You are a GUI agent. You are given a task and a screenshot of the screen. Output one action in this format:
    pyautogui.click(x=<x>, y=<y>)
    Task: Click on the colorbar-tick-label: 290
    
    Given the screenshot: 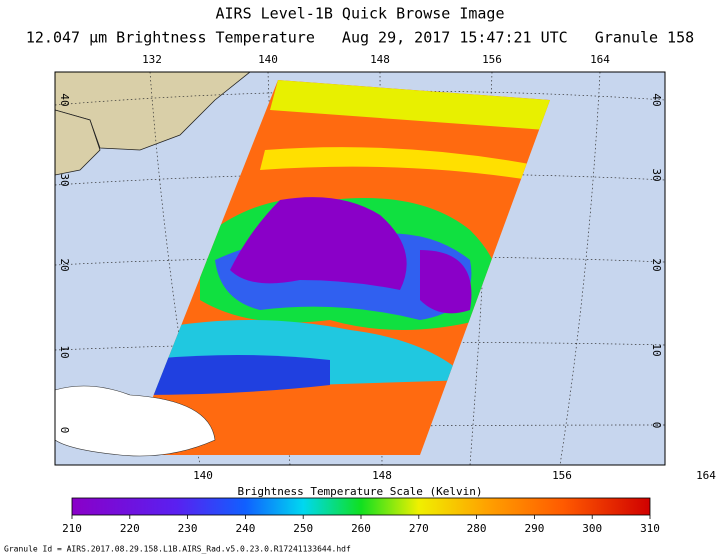 What is the action you would take?
    pyautogui.click(x=534, y=528)
    